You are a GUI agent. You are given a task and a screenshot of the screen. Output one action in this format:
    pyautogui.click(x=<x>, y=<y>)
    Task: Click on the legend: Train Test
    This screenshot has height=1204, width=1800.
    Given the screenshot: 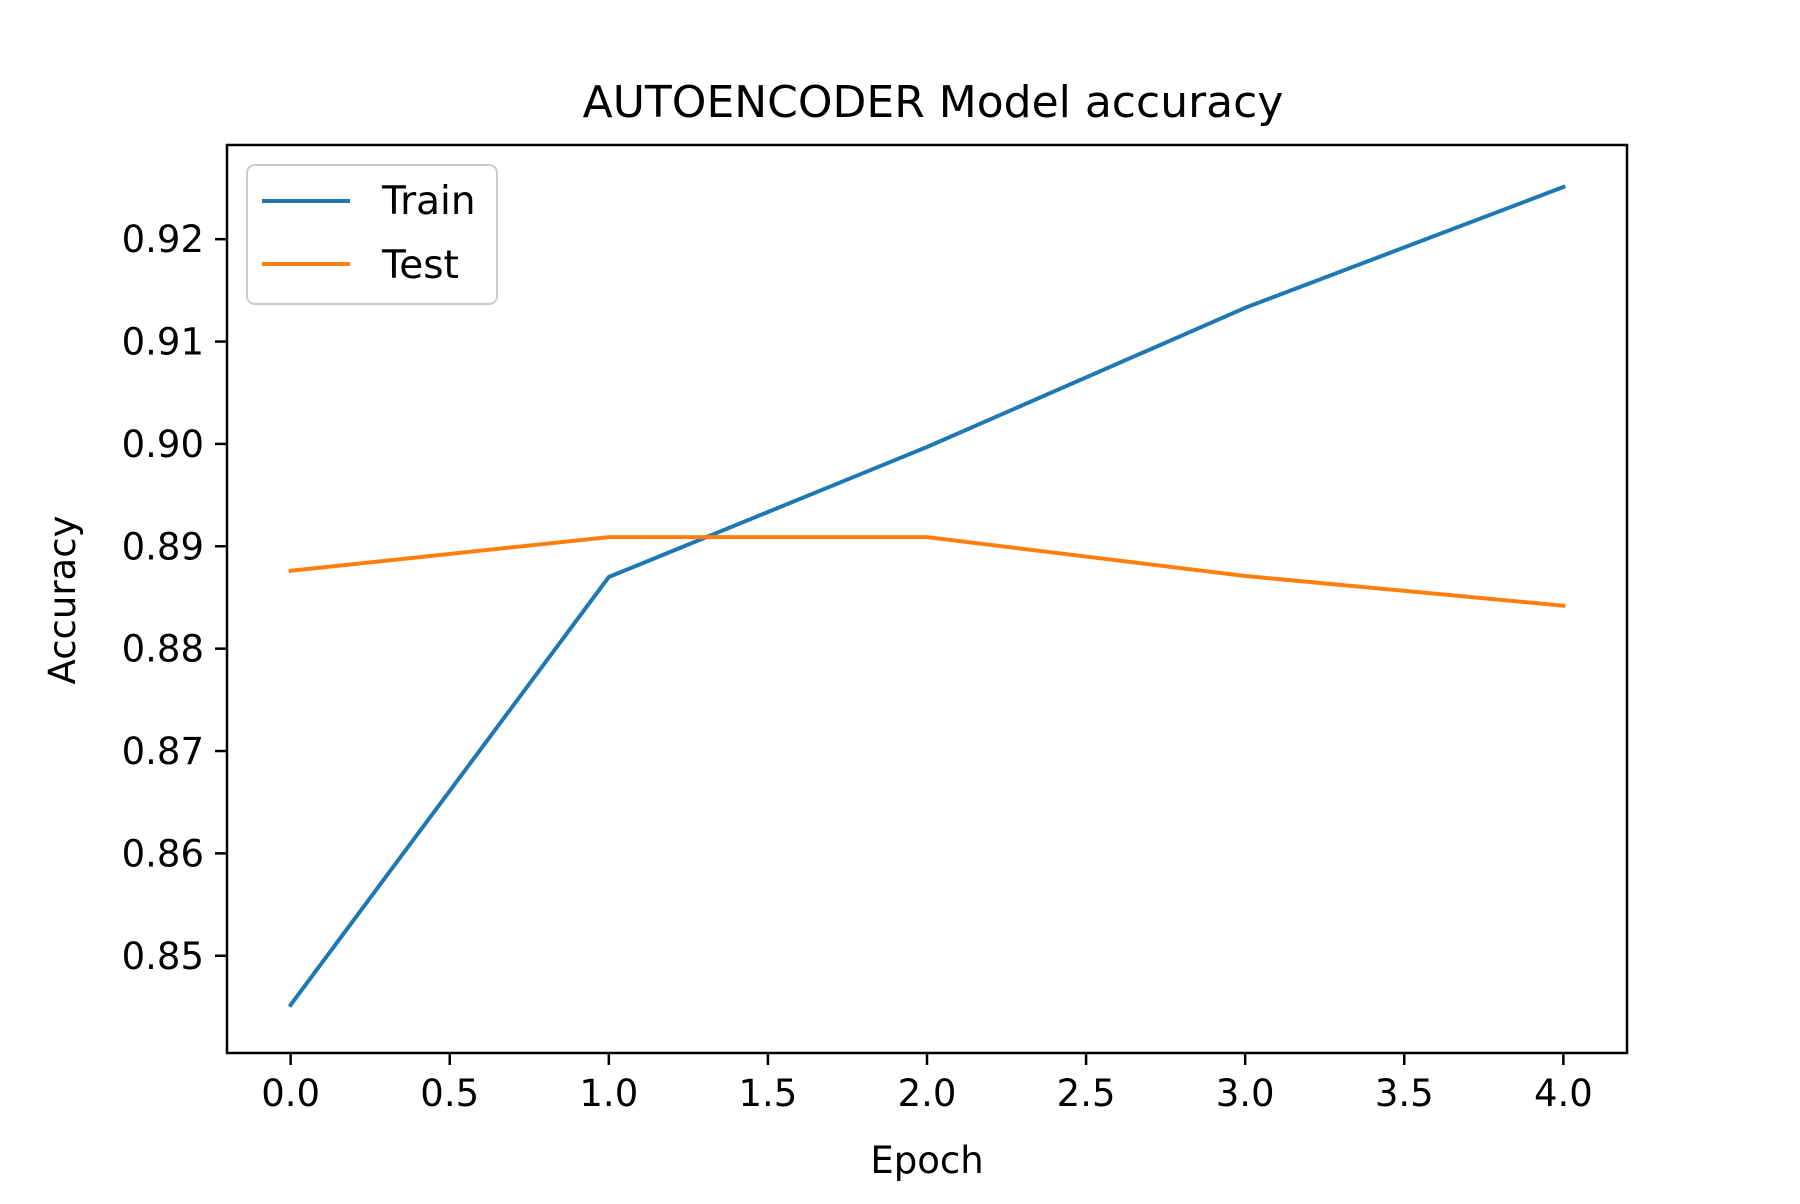 What is the action you would take?
    pyautogui.click(x=372, y=234)
    